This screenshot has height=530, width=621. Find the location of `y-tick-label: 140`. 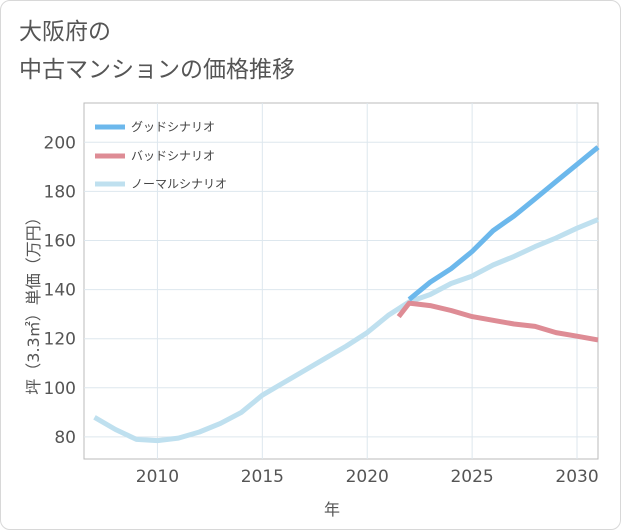

y-tick-label: 140 is located at coordinates (60, 291).